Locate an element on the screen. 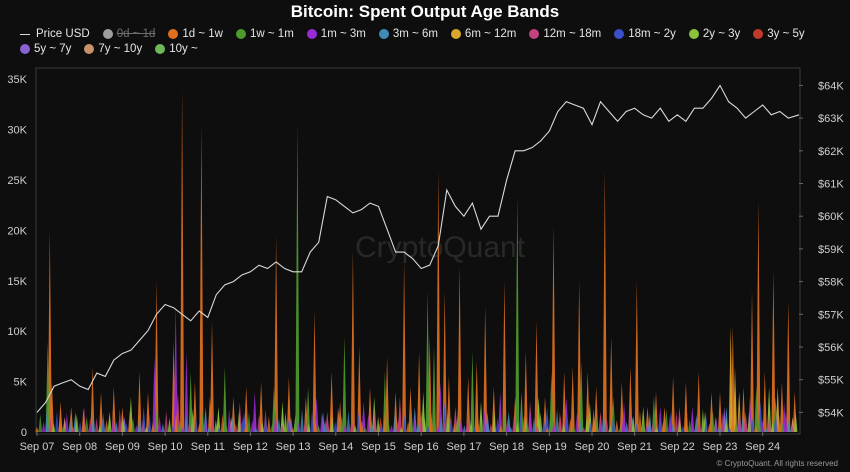  legend-item-6: 6m ~ 12m is located at coordinates (483, 34).